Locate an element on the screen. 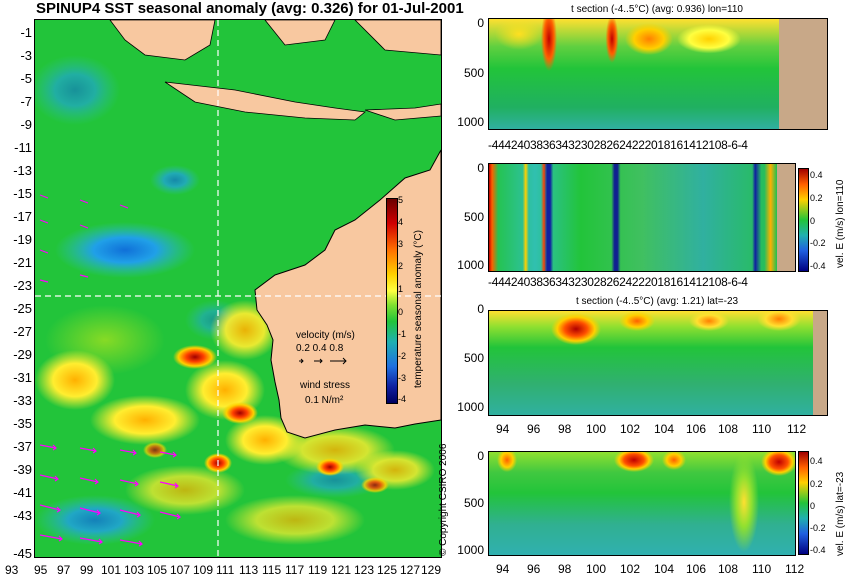 The image size is (850, 580). lon-tick: 121 is located at coordinates (341, 570).